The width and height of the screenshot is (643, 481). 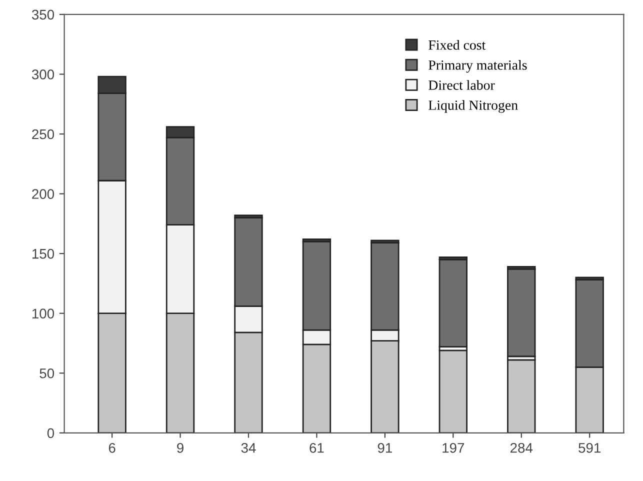 I want to click on y-tick-label: 350, so click(x=43, y=15).